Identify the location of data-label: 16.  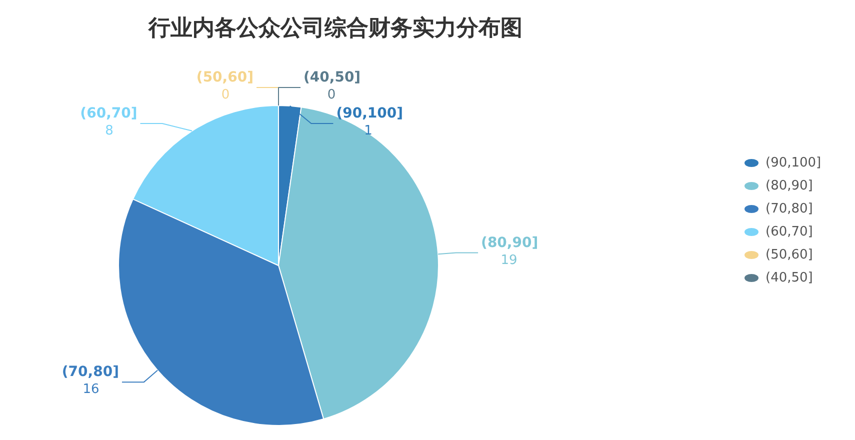
(91, 390).